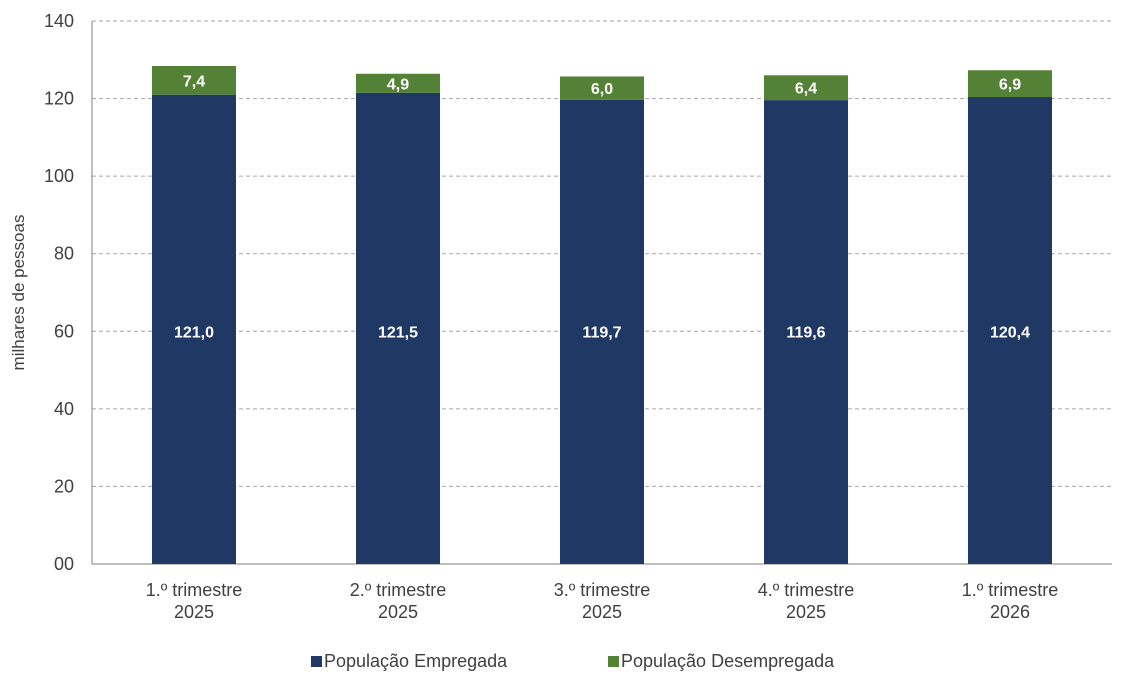 This screenshot has height=679, width=1127. What do you see at coordinates (806, 590) in the screenshot?
I see `x-tick-label: 4.º trimestre` at bounding box center [806, 590].